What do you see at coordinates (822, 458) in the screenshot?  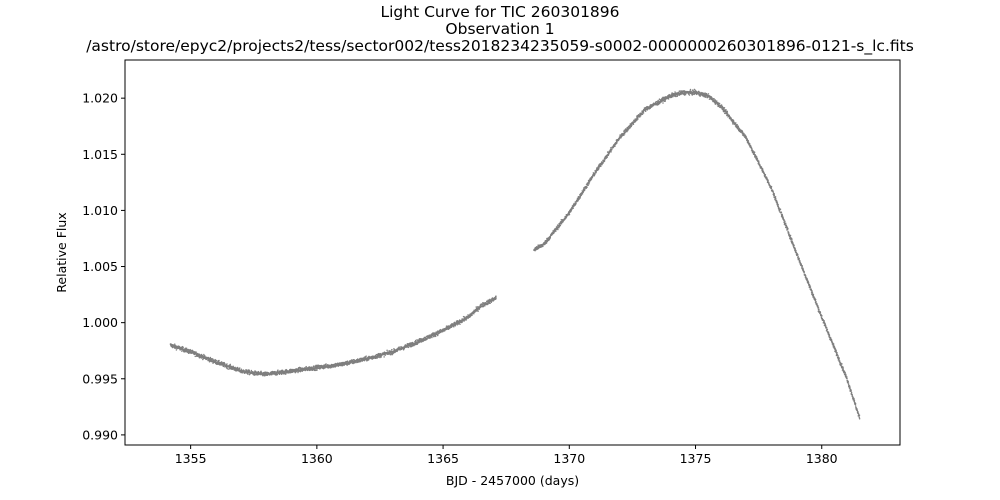 I see `x-tick-label: 1380` at bounding box center [822, 458].